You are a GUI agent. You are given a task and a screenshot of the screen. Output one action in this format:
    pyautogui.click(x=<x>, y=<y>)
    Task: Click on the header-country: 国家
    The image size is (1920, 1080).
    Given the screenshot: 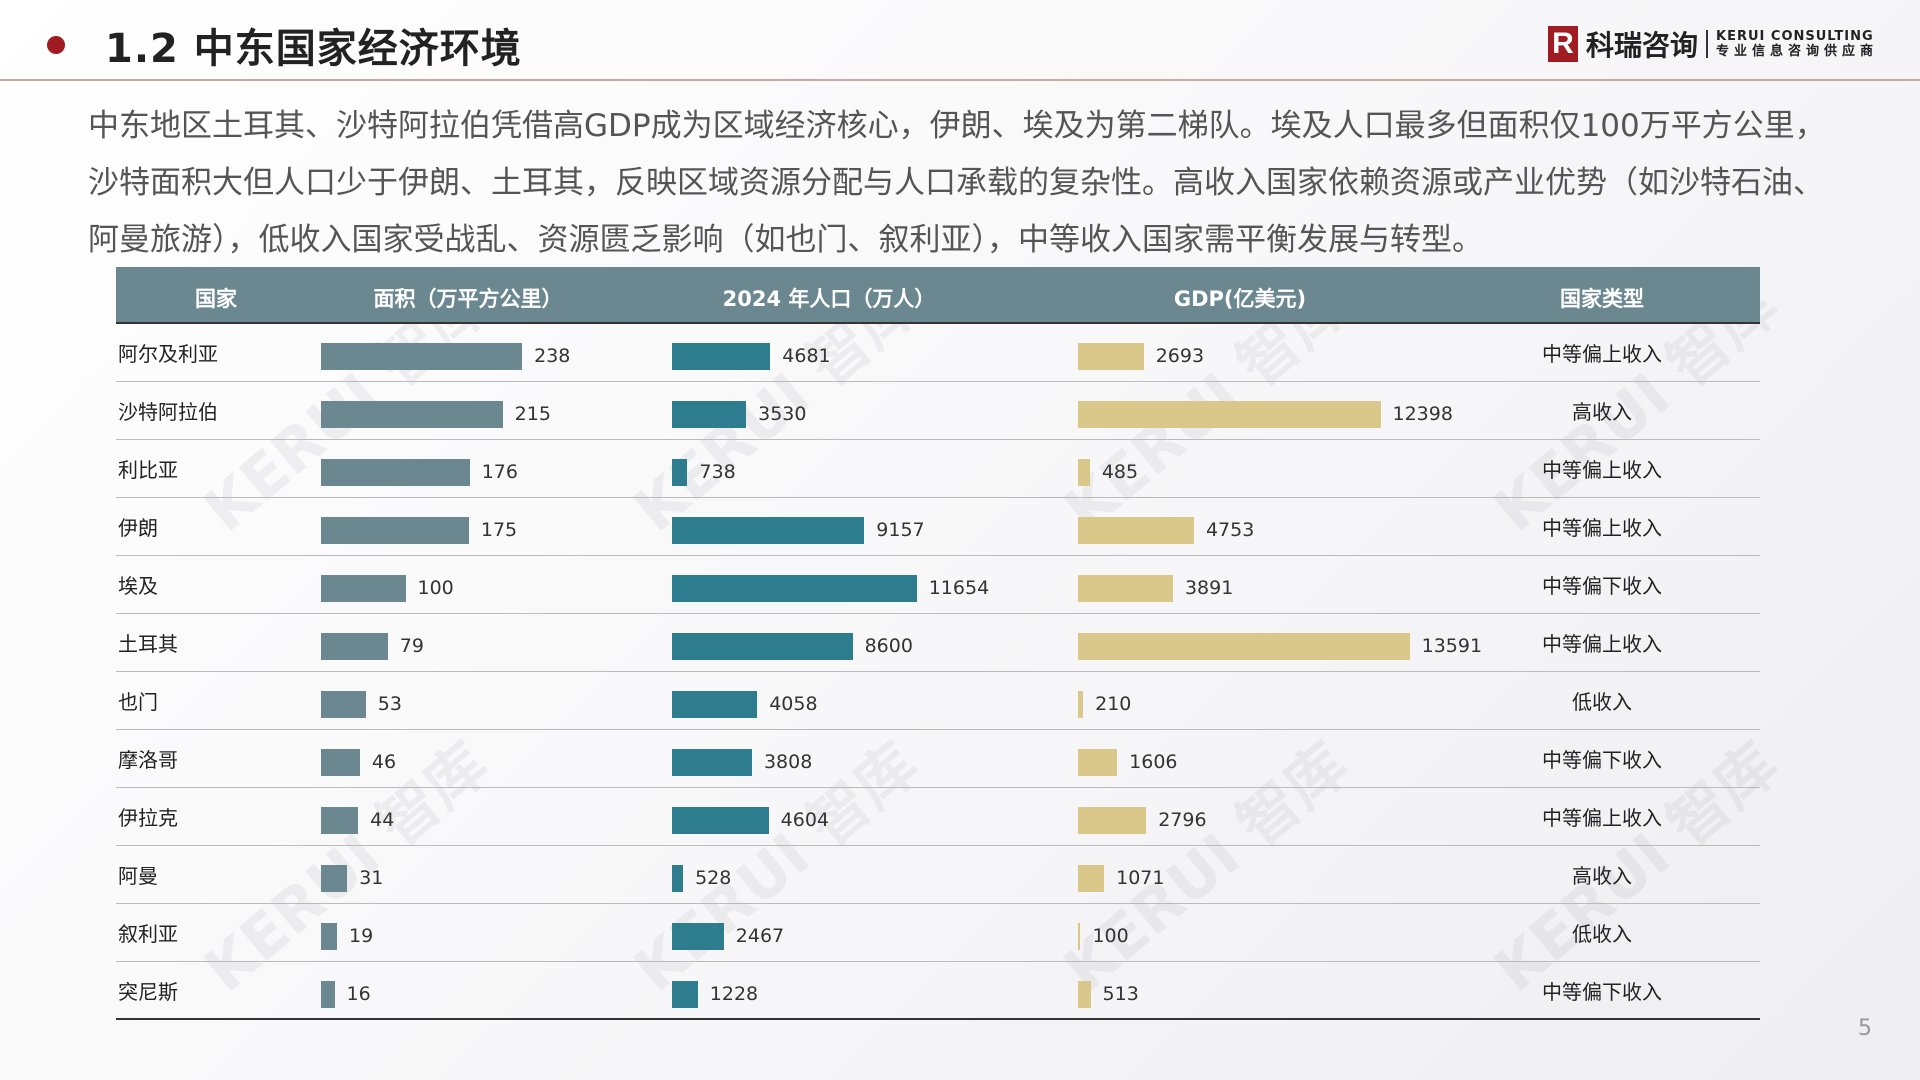 What is the action you would take?
    pyautogui.click(x=216, y=299)
    